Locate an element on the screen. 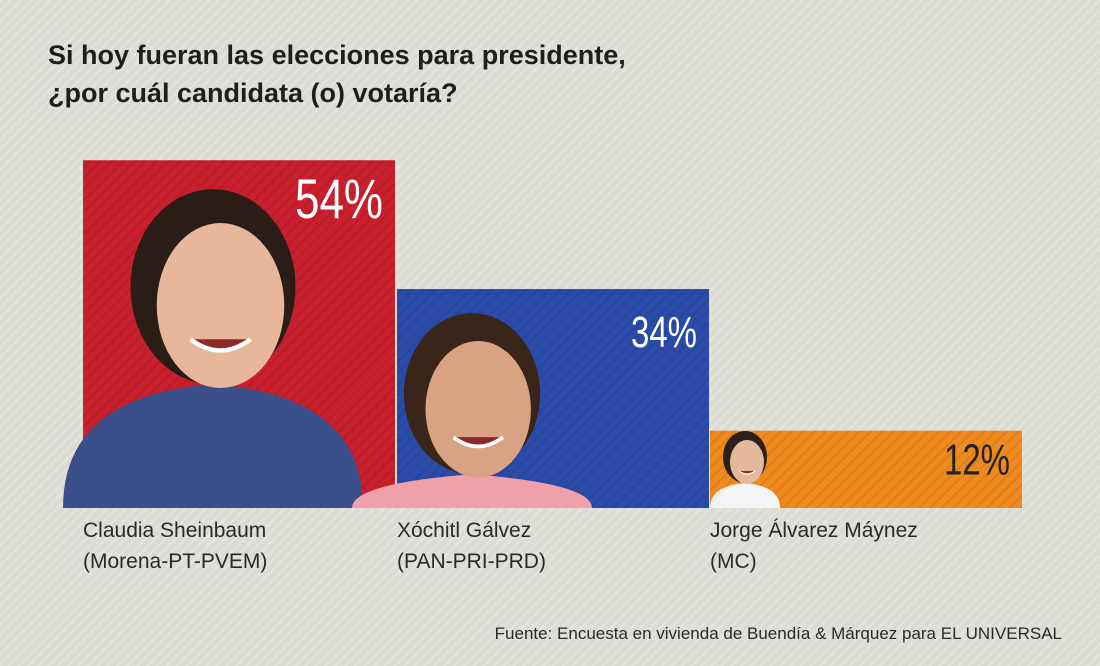 This screenshot has height=666, width=1100. data-label: 34% is located at coordinates (664, 332).